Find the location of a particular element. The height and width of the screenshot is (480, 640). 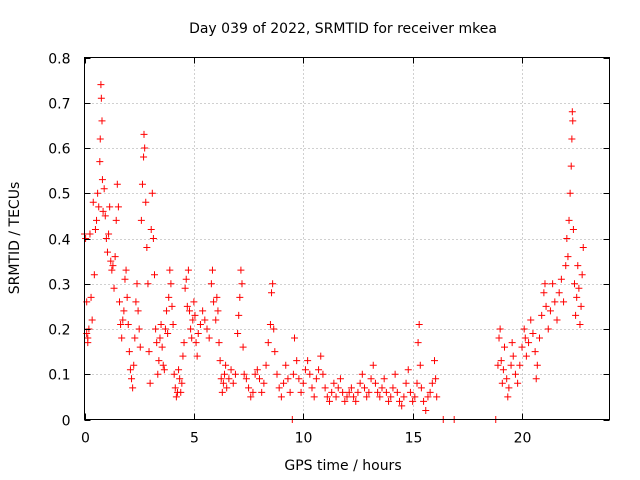

y-tick-label: 0.5 is located at coordinates (59, 195).